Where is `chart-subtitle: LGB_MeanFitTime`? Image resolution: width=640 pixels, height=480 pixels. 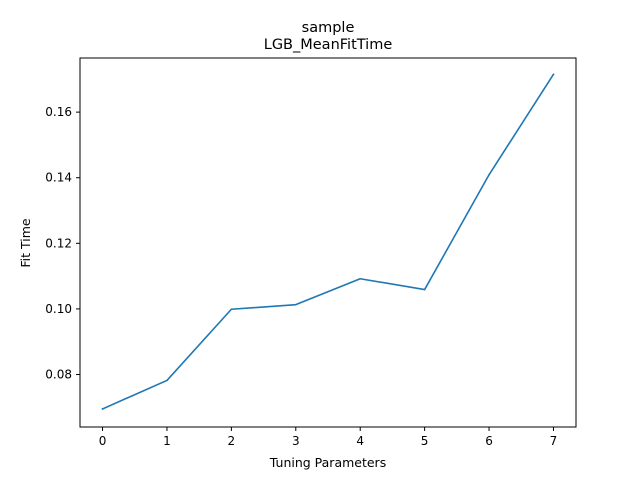 chart-subtitle: LGB_MeanFitTime is located at coordinates (328, 45).